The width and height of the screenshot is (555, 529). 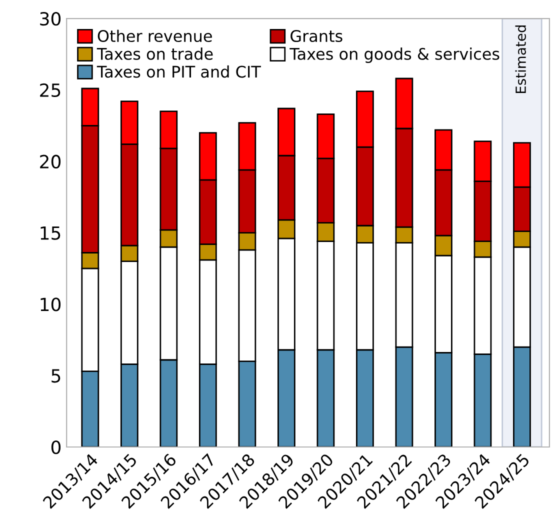 What do you see at coordinates (50, 233) in the screenshot?
I see `y-tick-label: 15` at bounding box center [50, 233].